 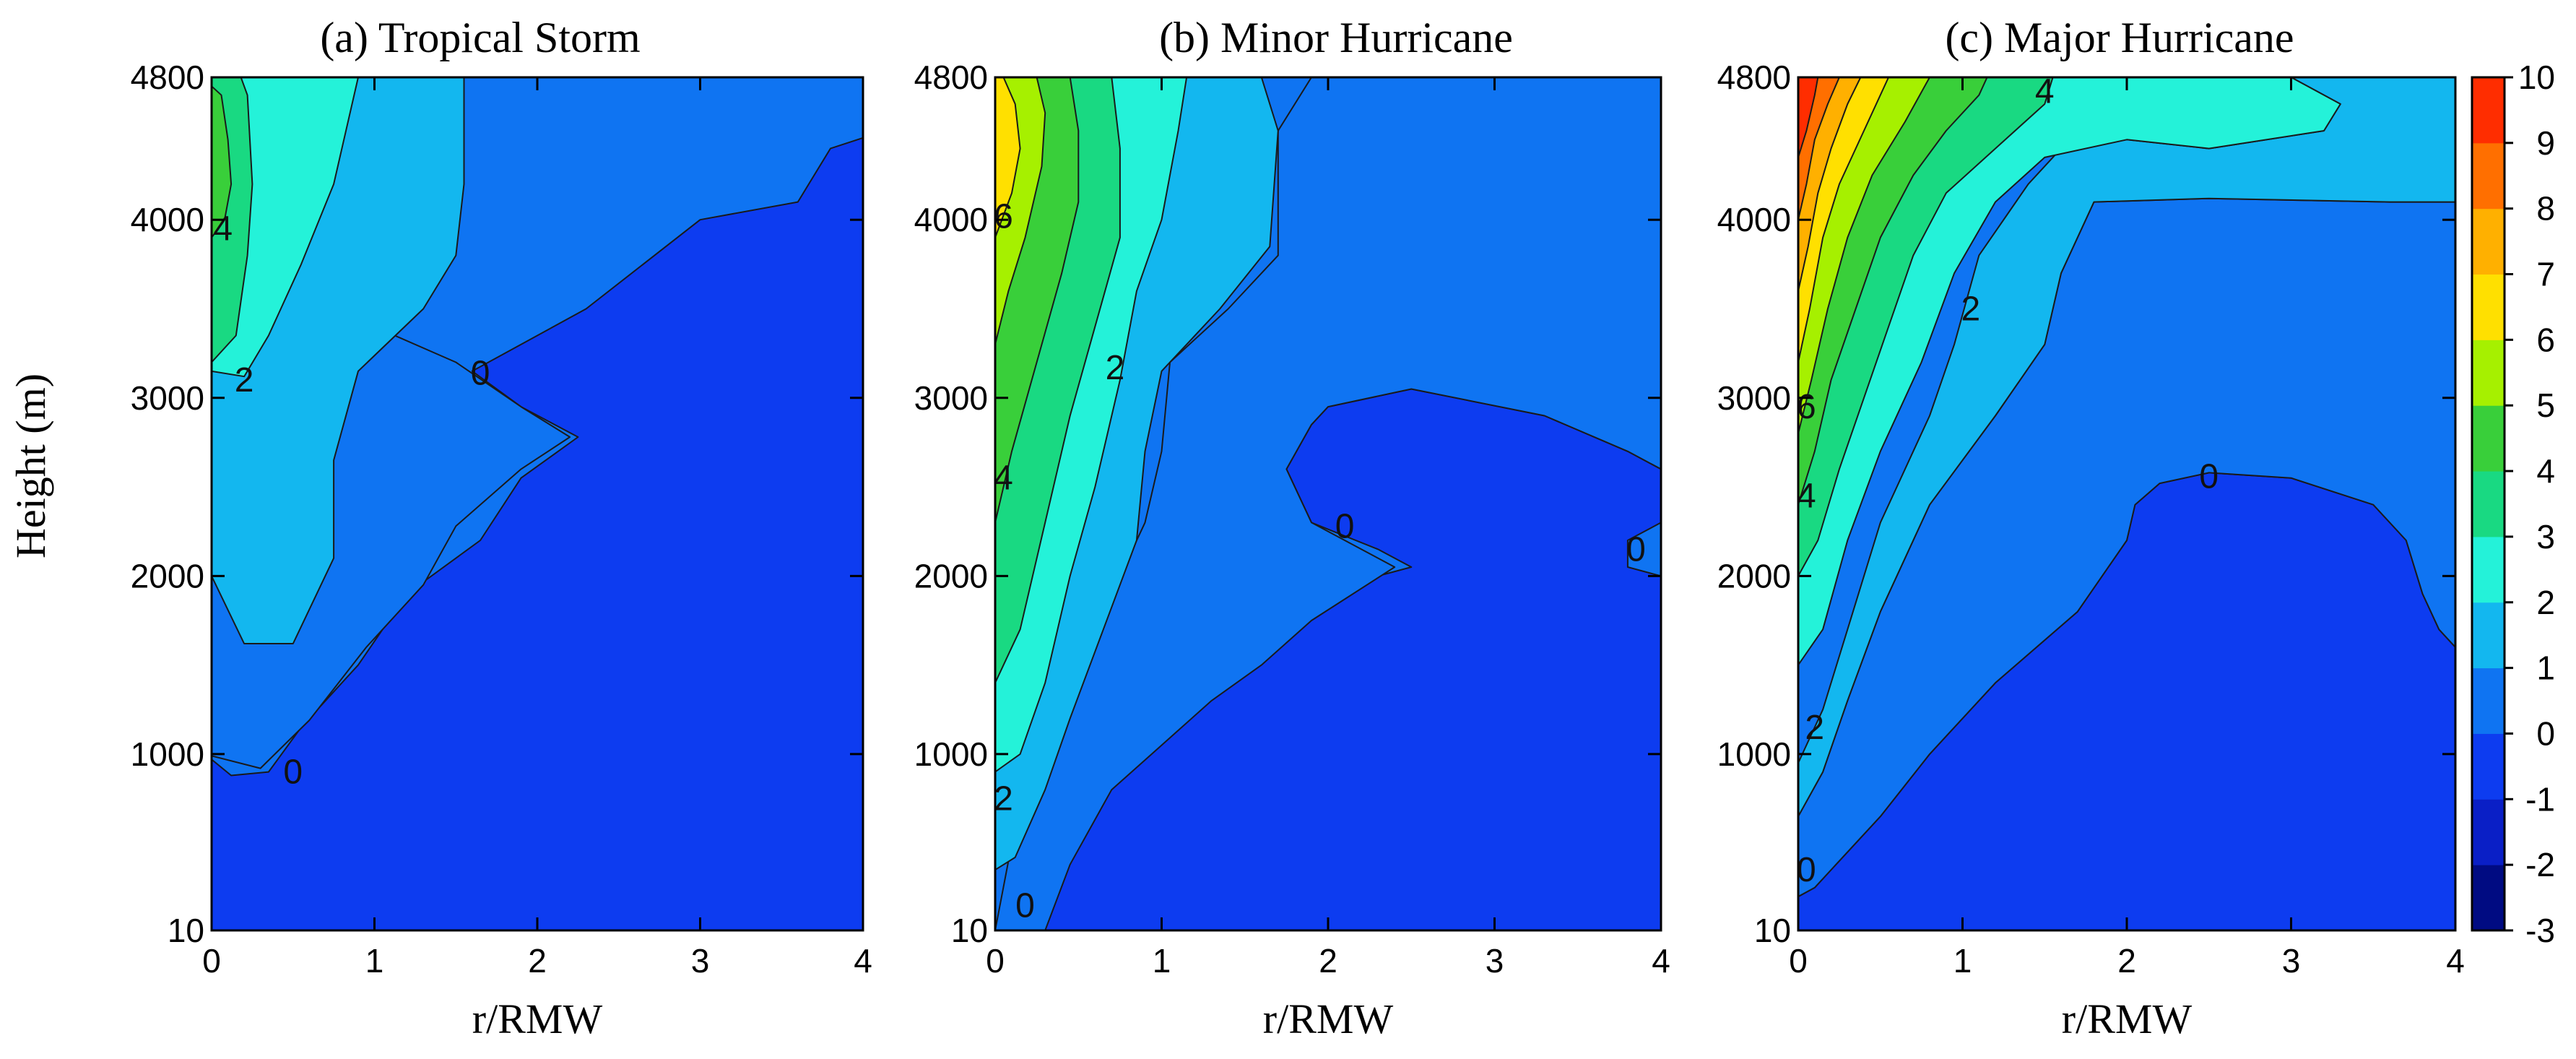 What do you see at coordinates (2545, 339) in the screenshot?
I see `colorbar-tick-label: 6` at bounding box center [2545, 339].